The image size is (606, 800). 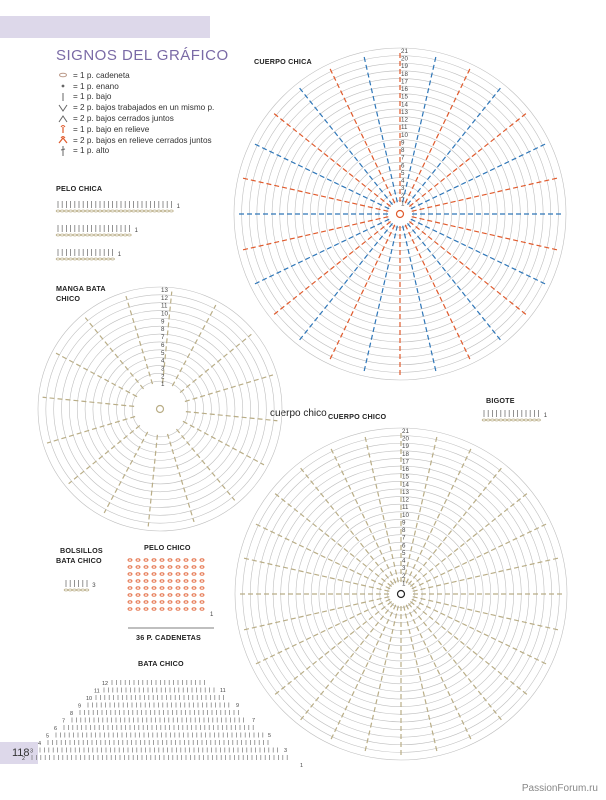 I want to click on row-number: 14, so click(x=405, y=484).